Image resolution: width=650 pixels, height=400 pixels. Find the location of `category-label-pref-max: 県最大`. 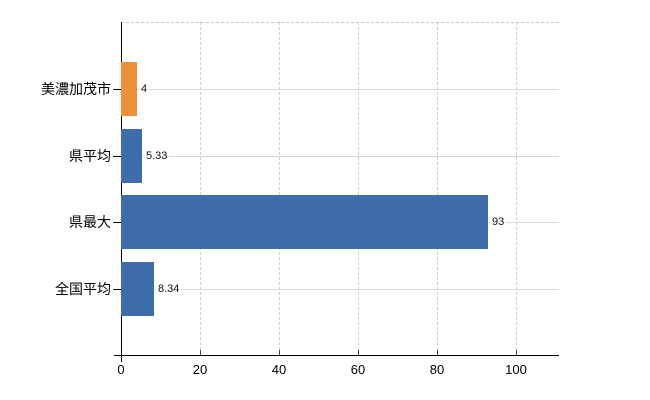

category-label-pref-max: 県最大 is located at coordinates (90, 222).